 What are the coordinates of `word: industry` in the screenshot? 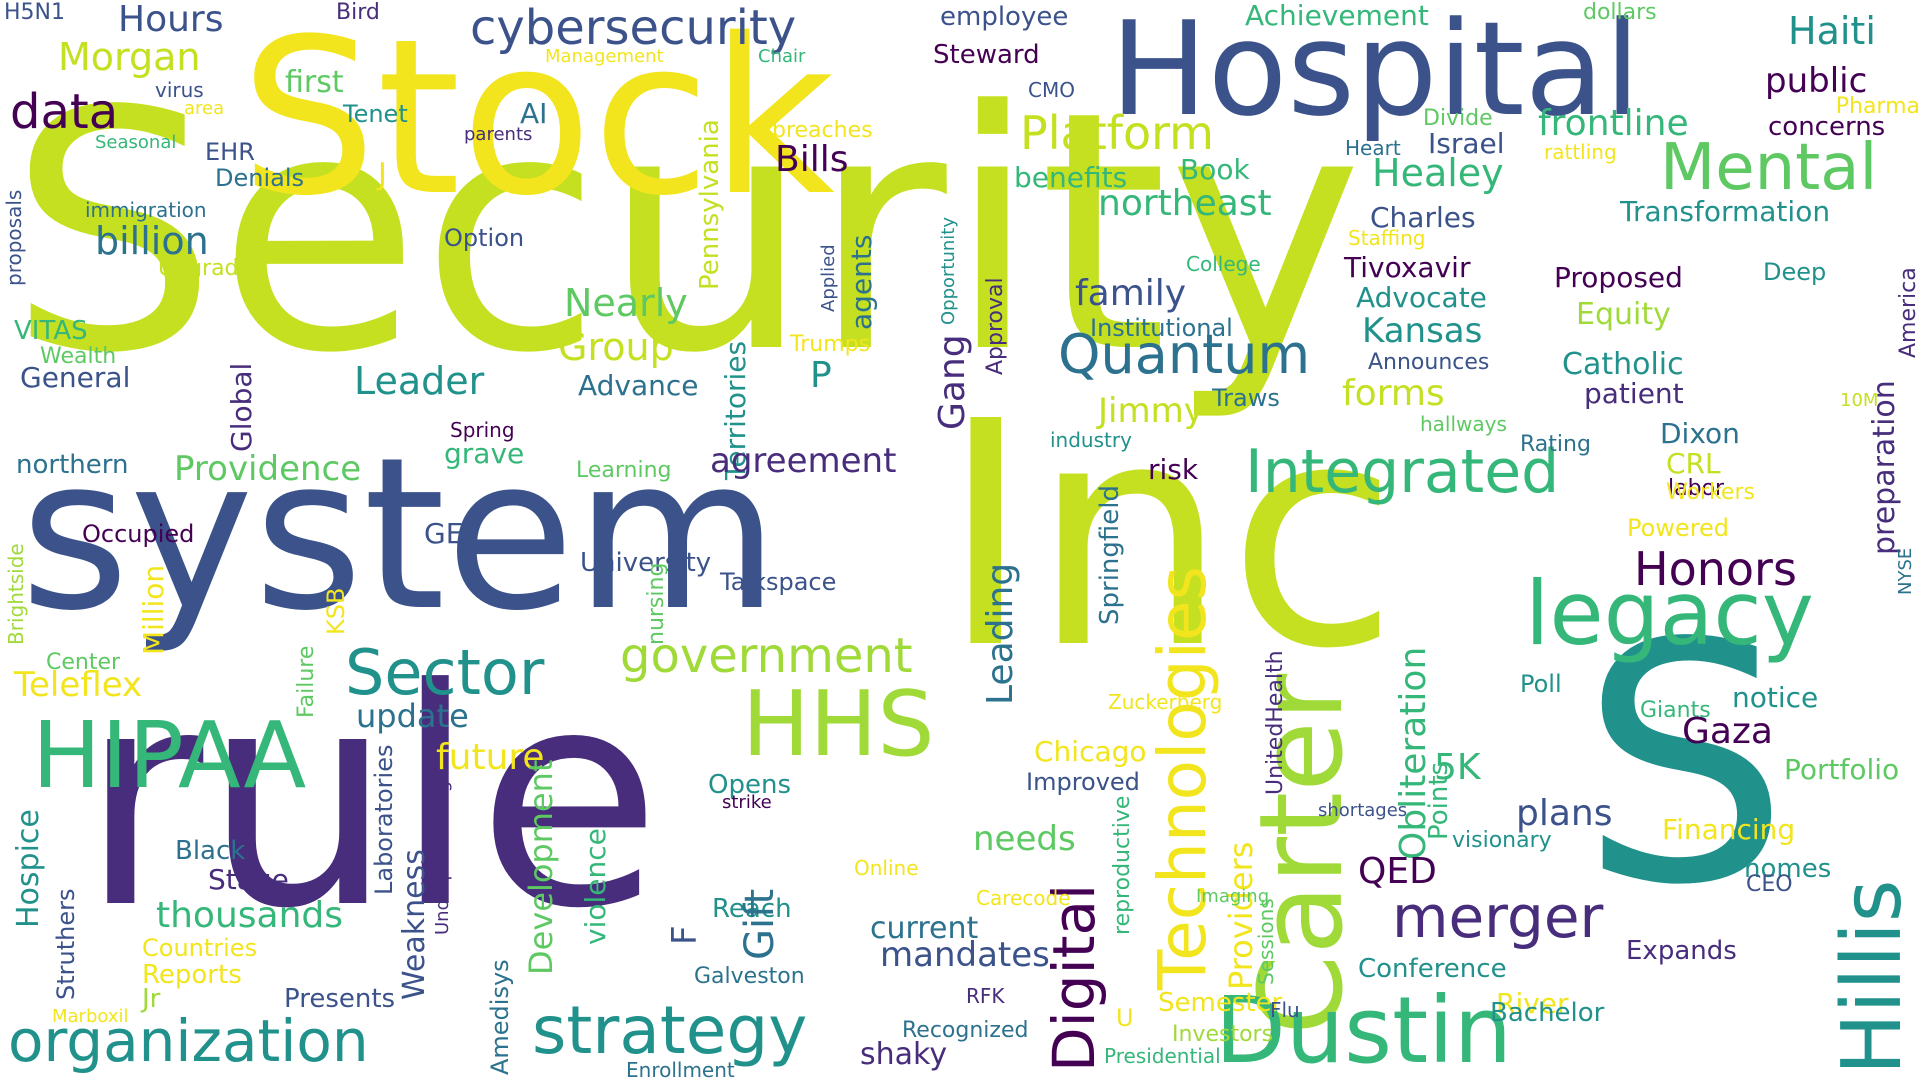 It's located at (1091, 440).